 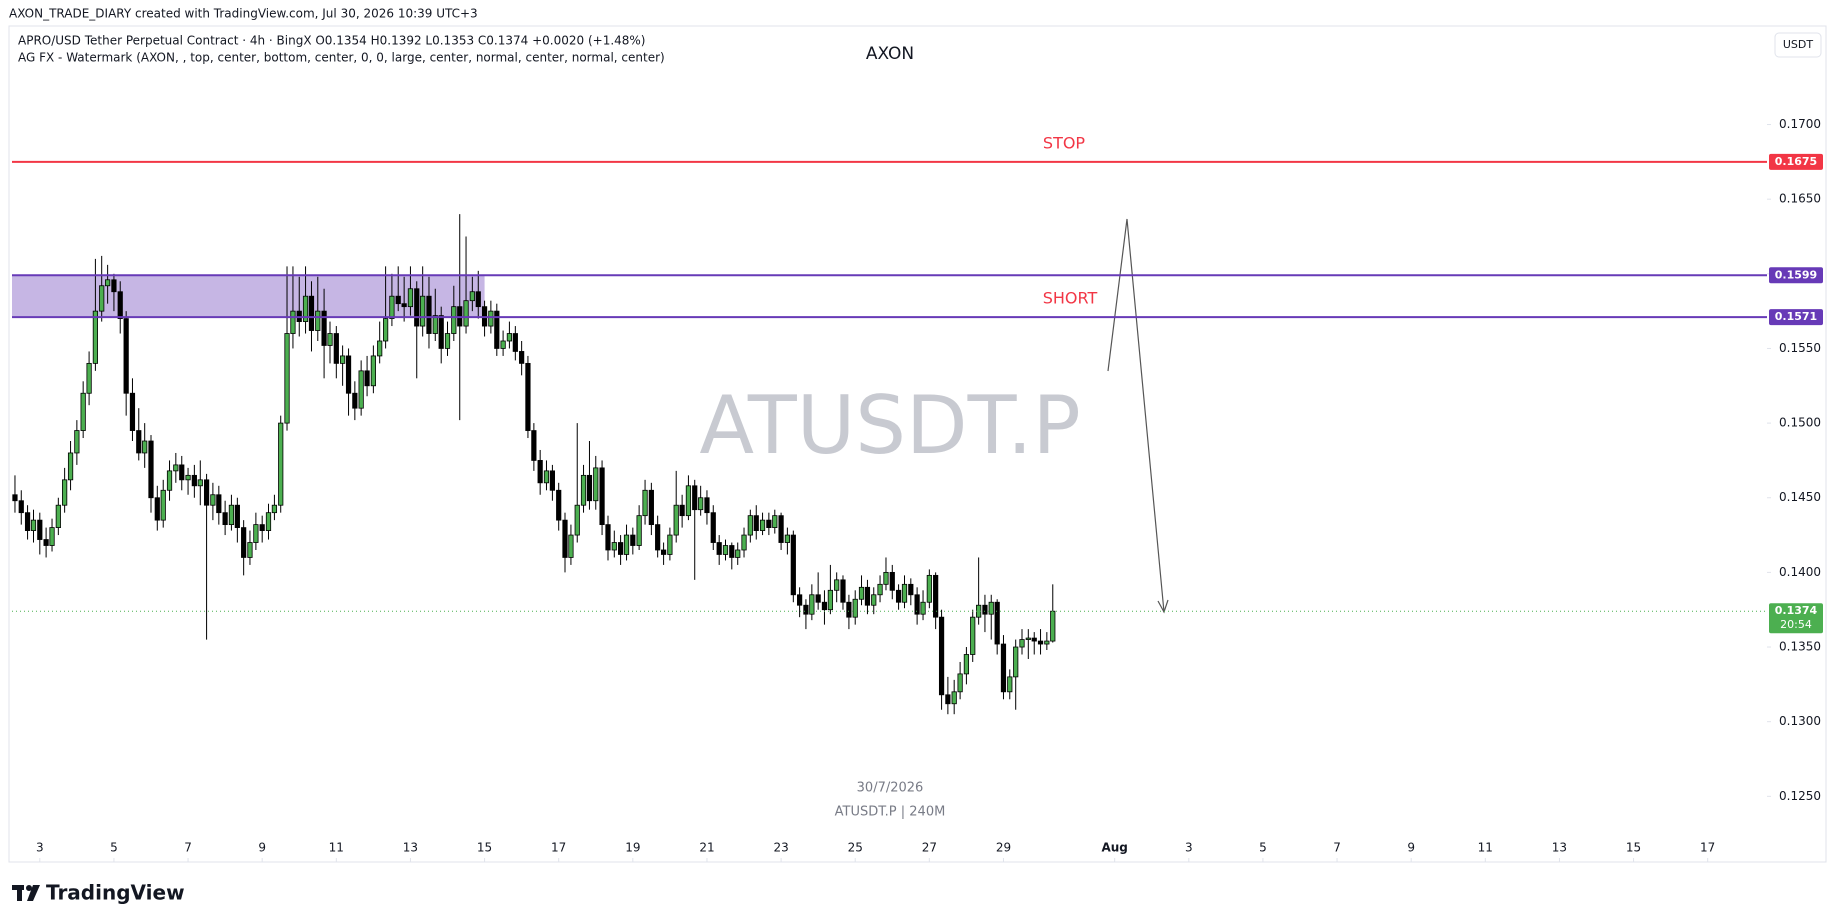 I want to click on currency-label: USDT, so click(x=1798, y=44).